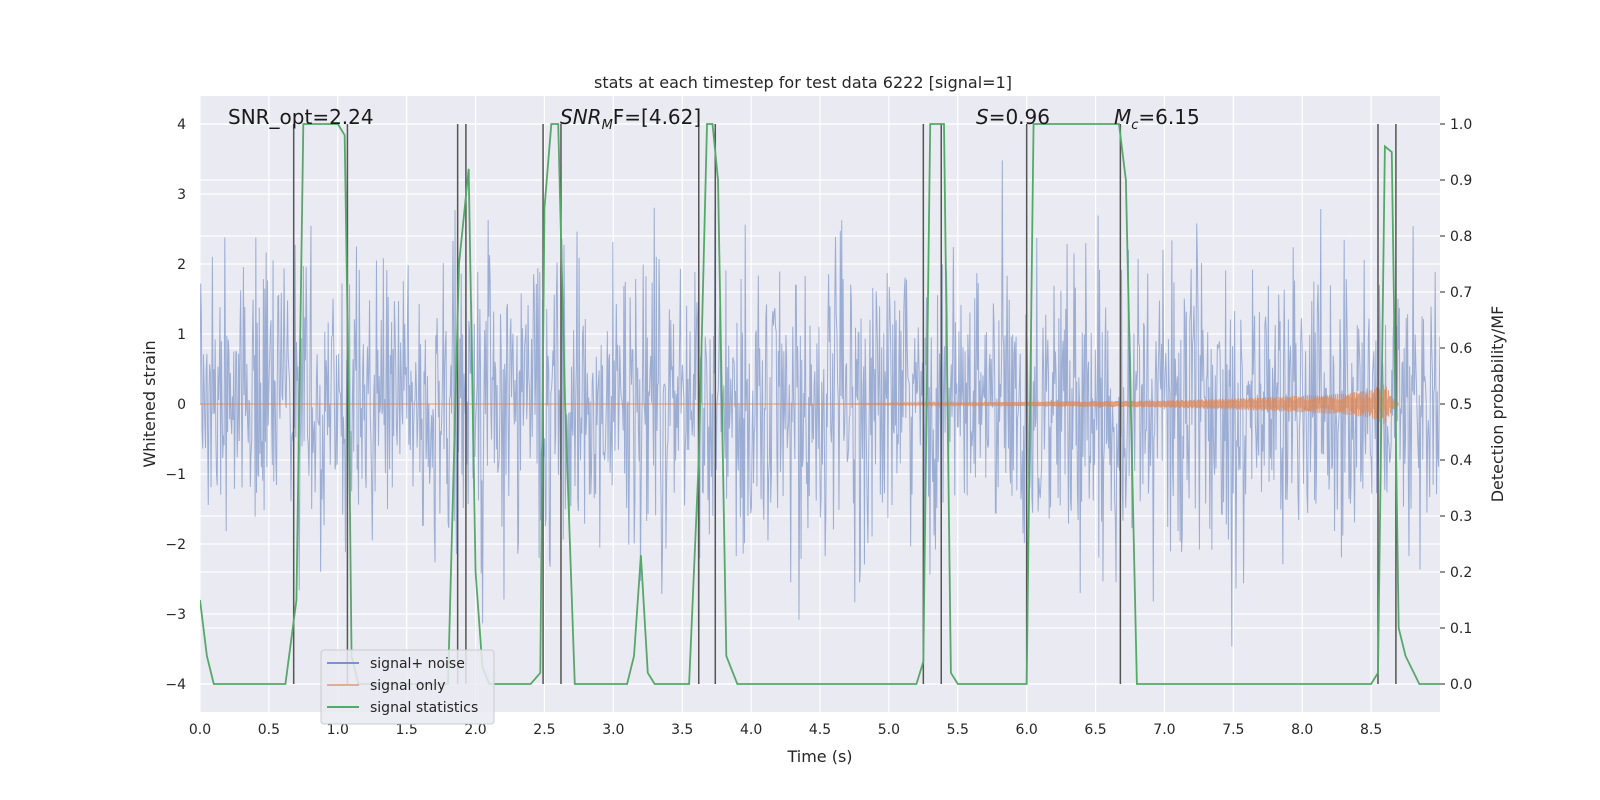  I want to click on y-axis-label: Whitened strain, so click(149, 403).